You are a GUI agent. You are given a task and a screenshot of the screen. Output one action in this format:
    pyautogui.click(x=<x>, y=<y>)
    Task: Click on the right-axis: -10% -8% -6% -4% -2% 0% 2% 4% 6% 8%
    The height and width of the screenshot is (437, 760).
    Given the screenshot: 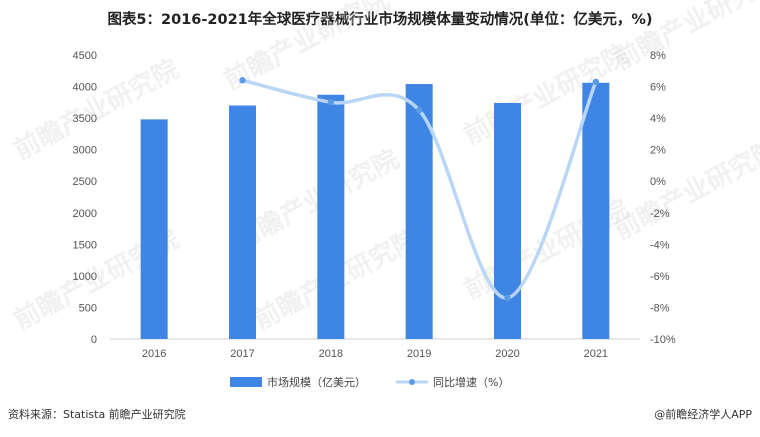 What is the action you would take?
    pyautogui.click(x=663, y=198)
    